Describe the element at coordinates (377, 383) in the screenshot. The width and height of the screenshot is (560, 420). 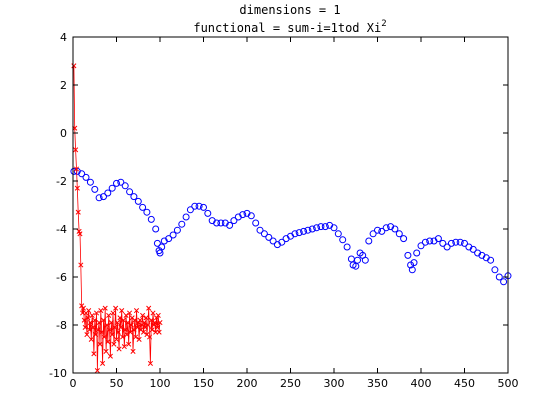
I see `x-tick-label: 350` at that location.